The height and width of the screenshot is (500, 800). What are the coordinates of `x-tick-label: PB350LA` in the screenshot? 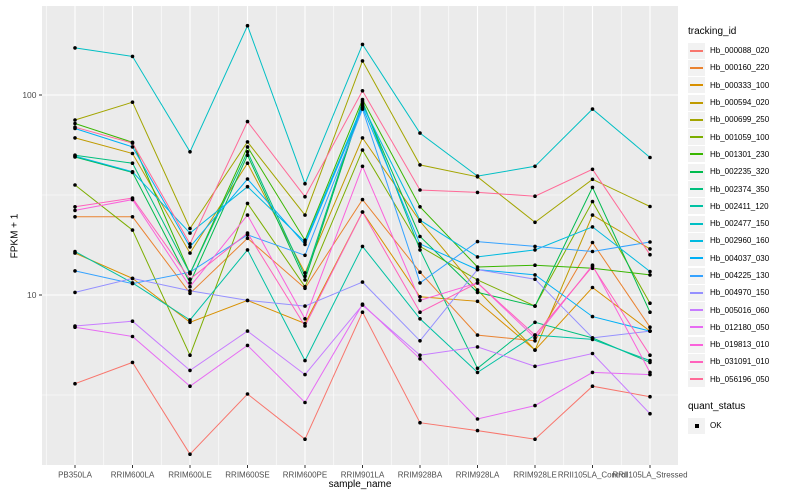 It's located at (75, 475).